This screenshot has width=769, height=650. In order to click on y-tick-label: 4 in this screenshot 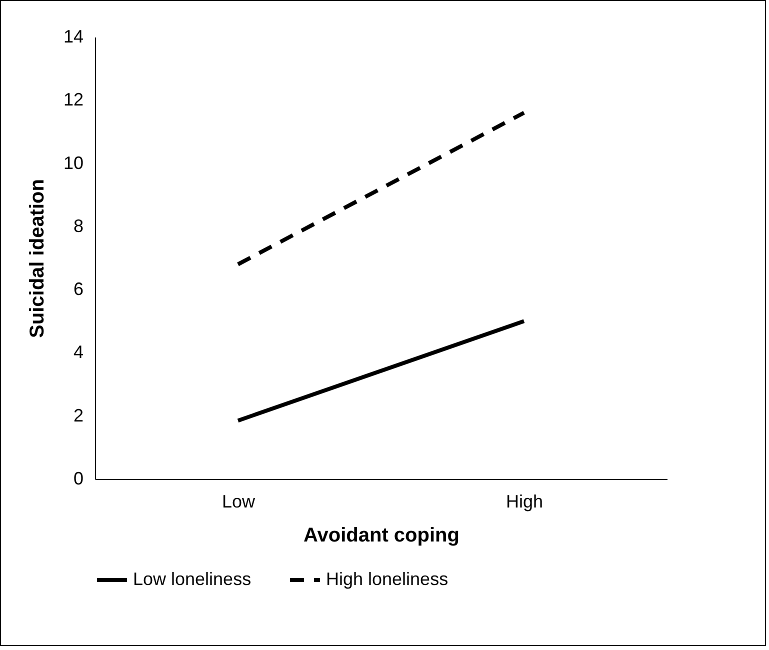, I will do `click(78, 352)`.